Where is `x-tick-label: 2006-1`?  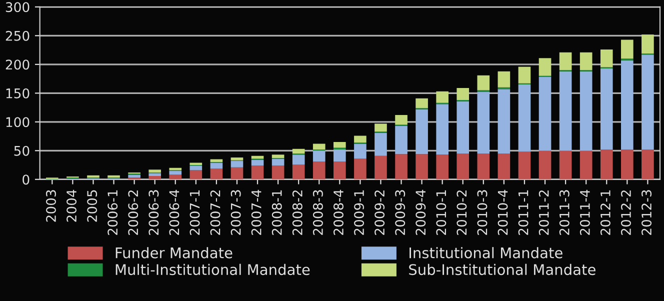
x-tick-label: 2006-1 is located at coordinates (113, 212).